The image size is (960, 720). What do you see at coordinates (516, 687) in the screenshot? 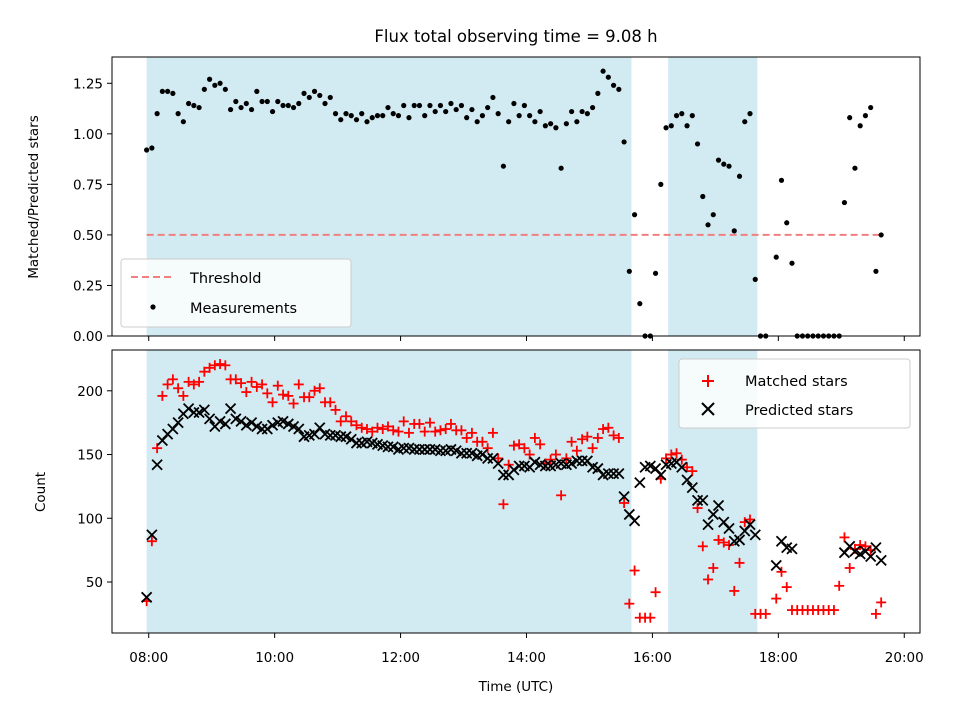
I see `bottom-x-axis-label: Time (UTC)` at bounding box center [516, 687].